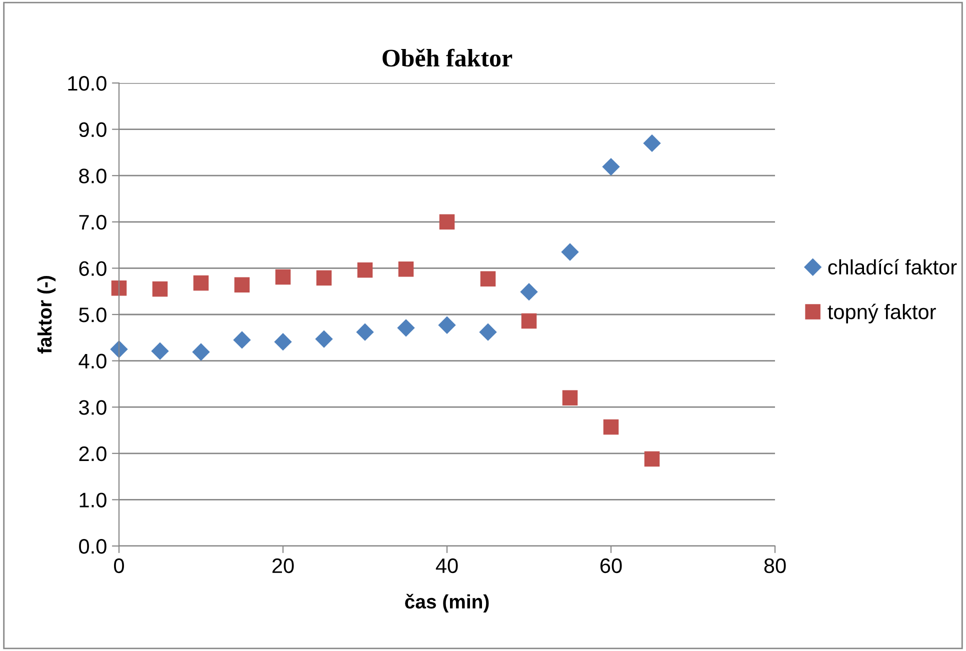  Describe the element at coordinates (447, 566) in the screenshot. I see `x-tick-label: 40` at that location.